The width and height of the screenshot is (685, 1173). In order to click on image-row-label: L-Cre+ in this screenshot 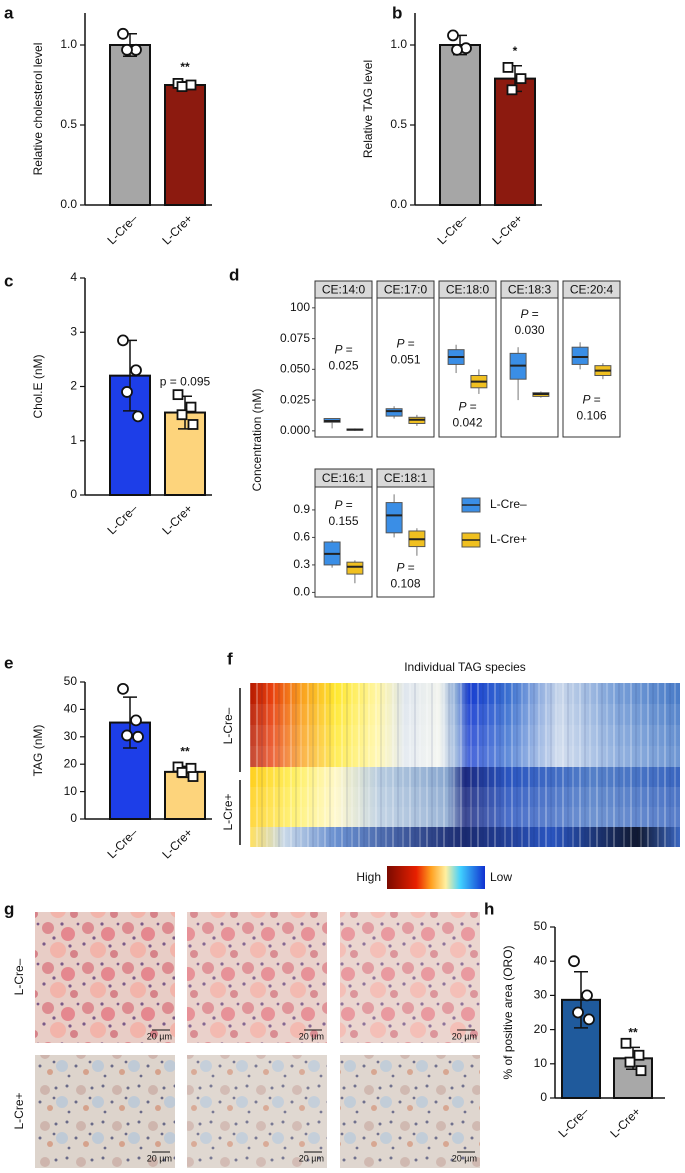, I will do `click(19, 1110)`.